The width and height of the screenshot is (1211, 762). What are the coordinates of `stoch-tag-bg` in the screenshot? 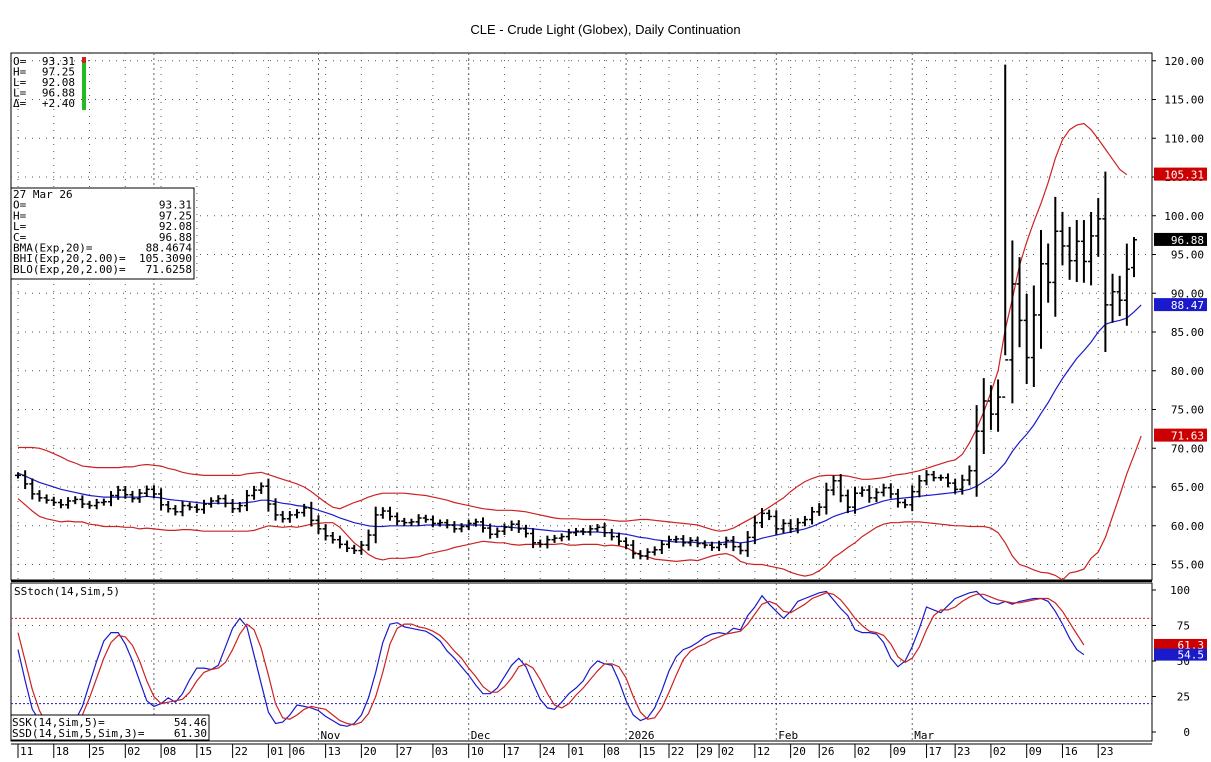 It's located at (1180, 644).